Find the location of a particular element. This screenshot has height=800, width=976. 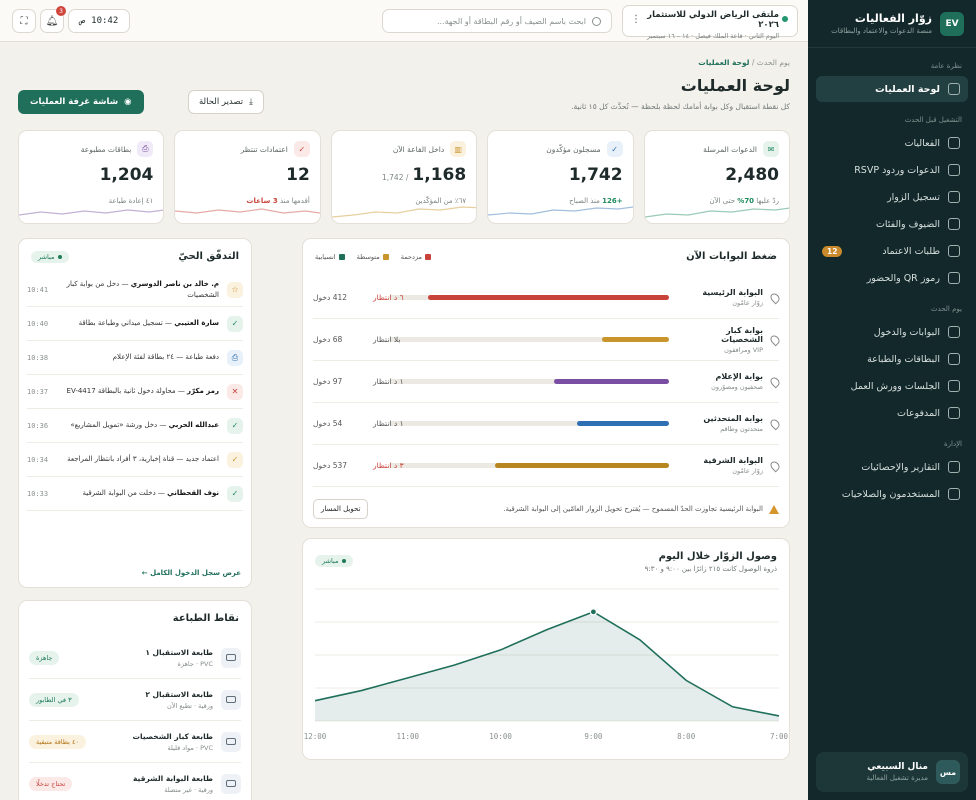

user-role: مديرة تشغيل الفعالية is located at coordinates (897, 778).